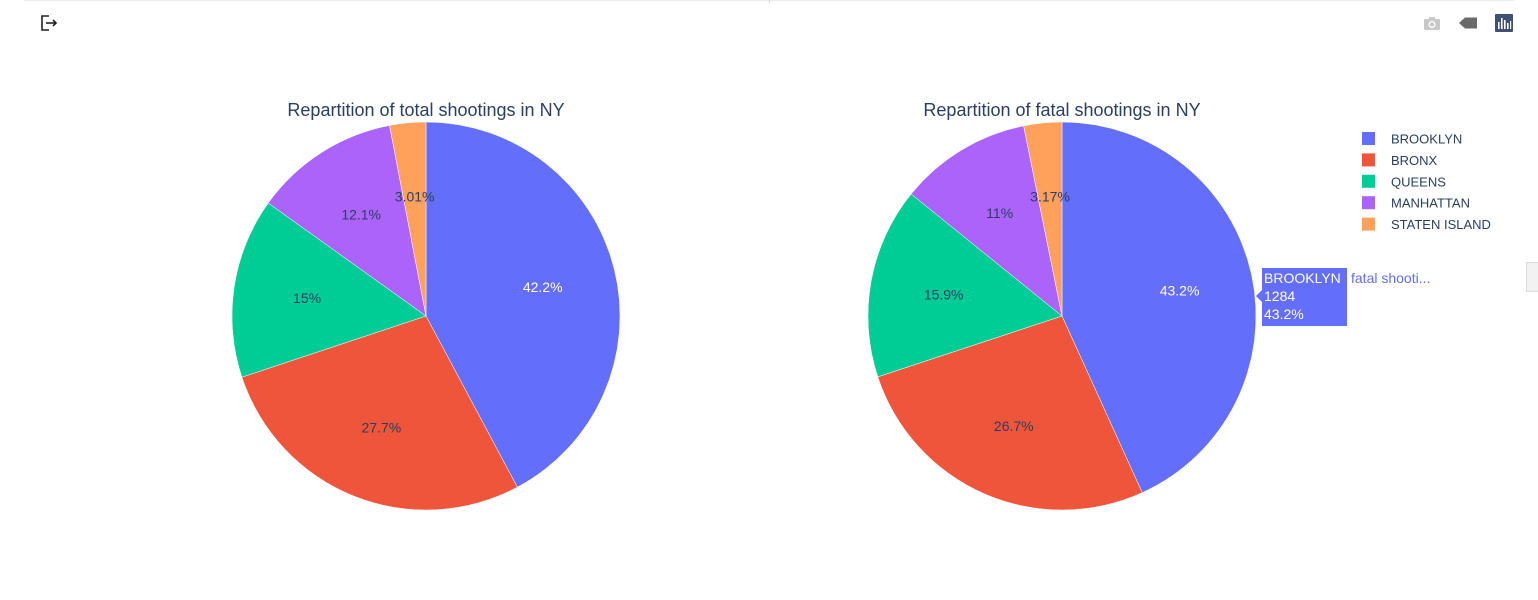  What do you see at coordinates (1279, 296) in the screenshot?
I see `hover-value: 1284` at bounding box center [1279, 296].